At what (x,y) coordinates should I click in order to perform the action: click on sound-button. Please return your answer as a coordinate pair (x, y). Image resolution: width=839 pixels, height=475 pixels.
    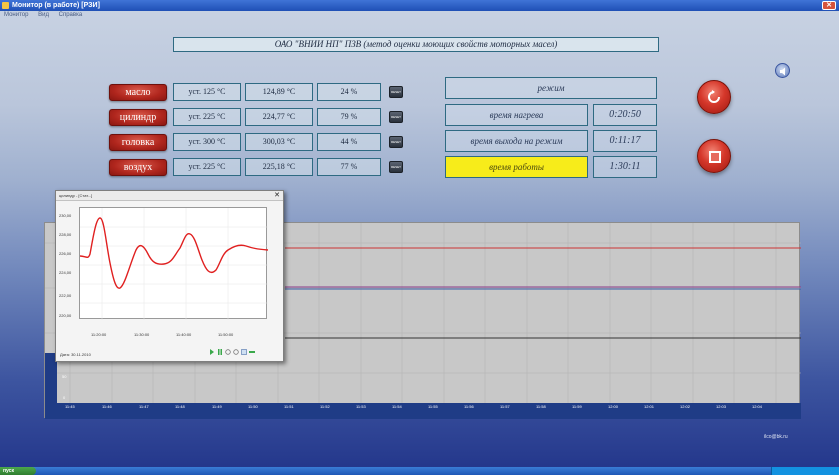
    Looking at the image, I should click on (782, 70).